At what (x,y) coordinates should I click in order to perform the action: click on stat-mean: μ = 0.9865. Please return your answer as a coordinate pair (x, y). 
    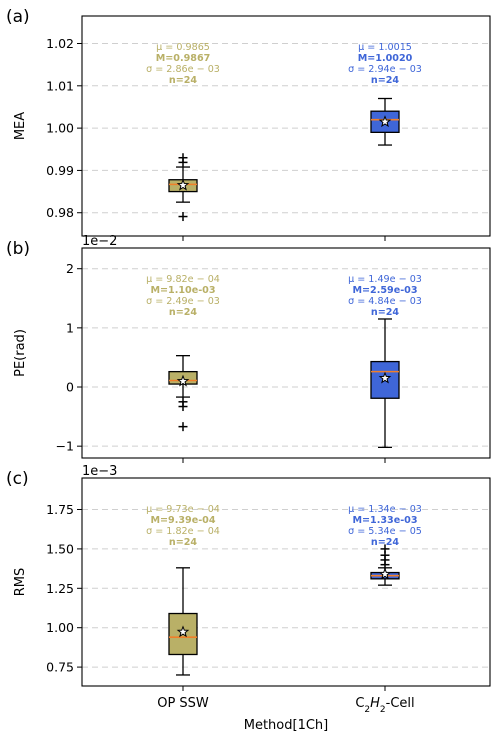
    Looking at the image, I should click on (183, 47).